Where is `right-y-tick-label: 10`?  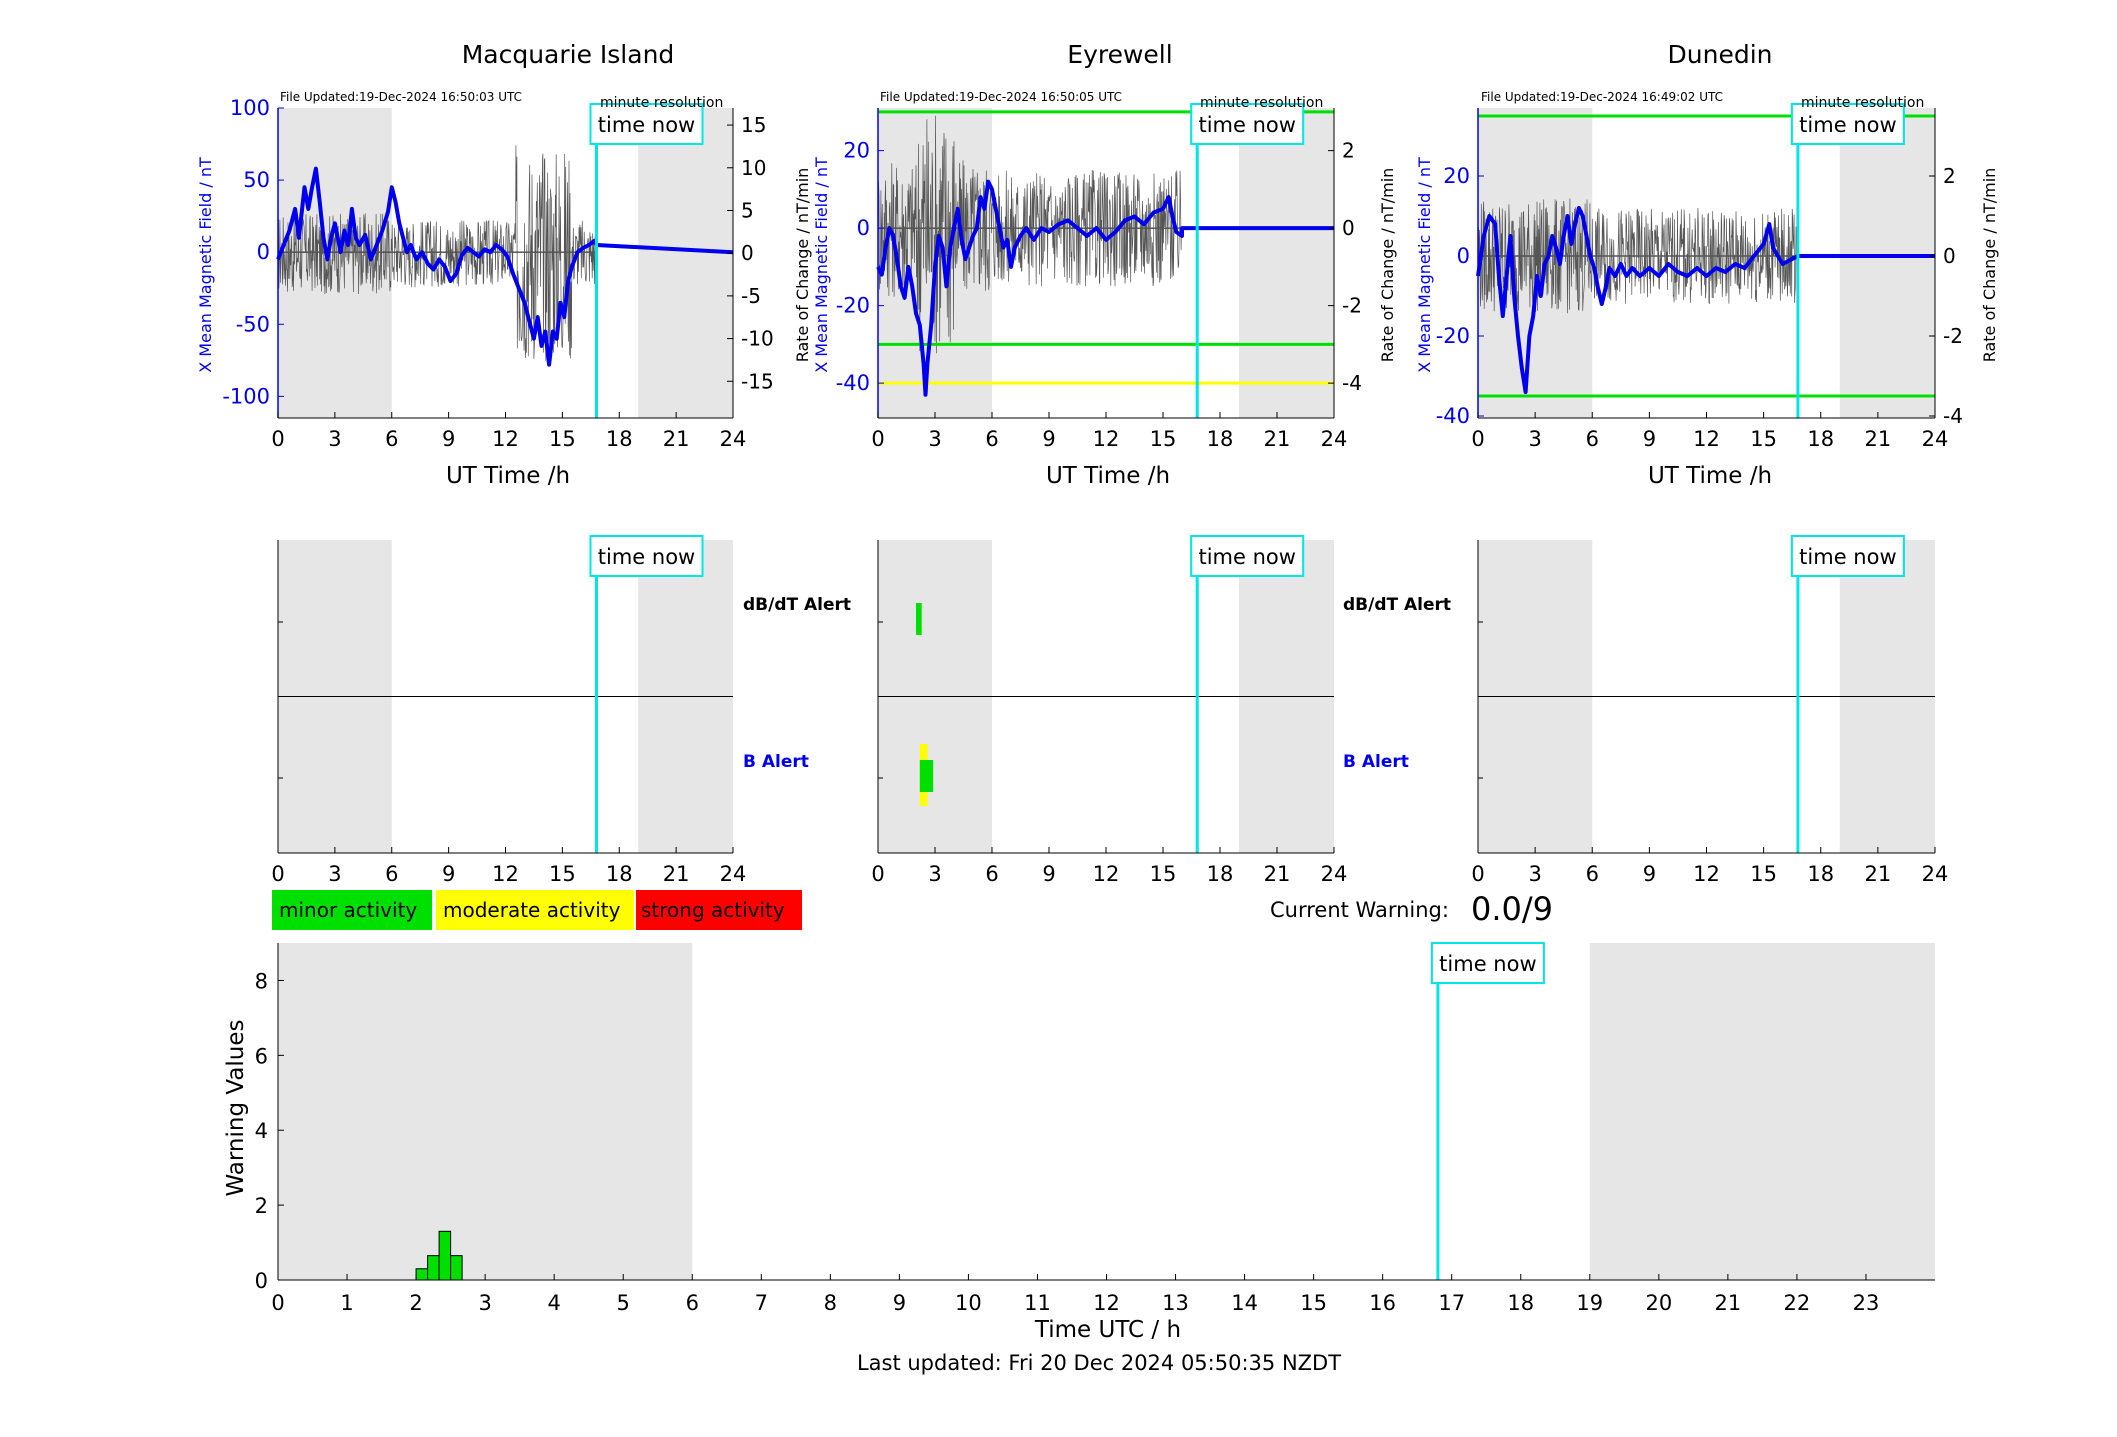 right-y-tick-label: 10 is located at coordinates (753, 168).